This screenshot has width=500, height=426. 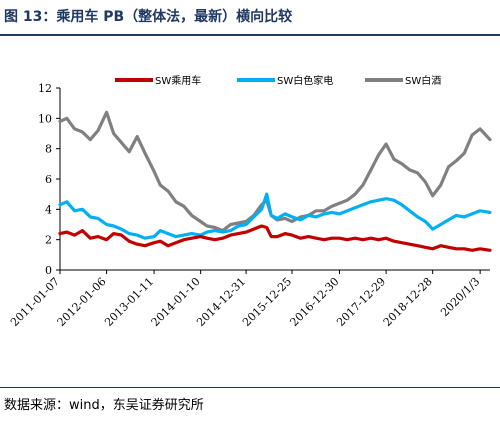 I want to click on title-divider, so click(x=250, y=35).